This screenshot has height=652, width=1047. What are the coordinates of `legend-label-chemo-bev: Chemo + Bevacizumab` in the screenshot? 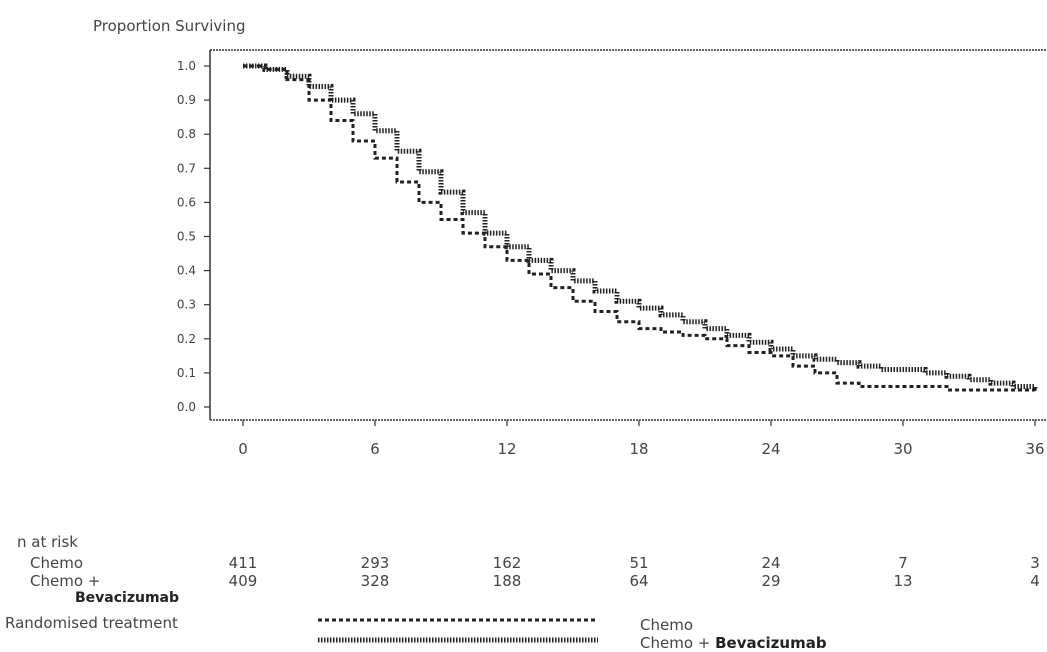 It's located at (733, 643).